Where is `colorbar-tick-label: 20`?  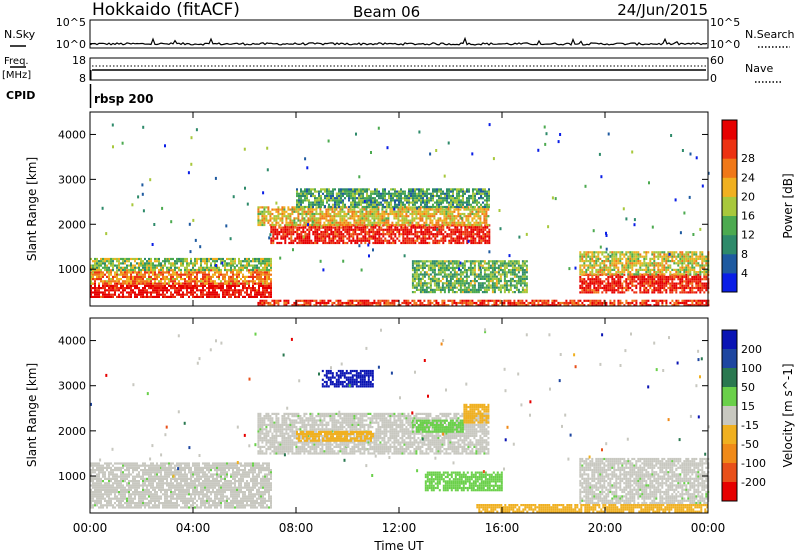 colorbar-tick-label: 20 is located at coordinates (748, 196).